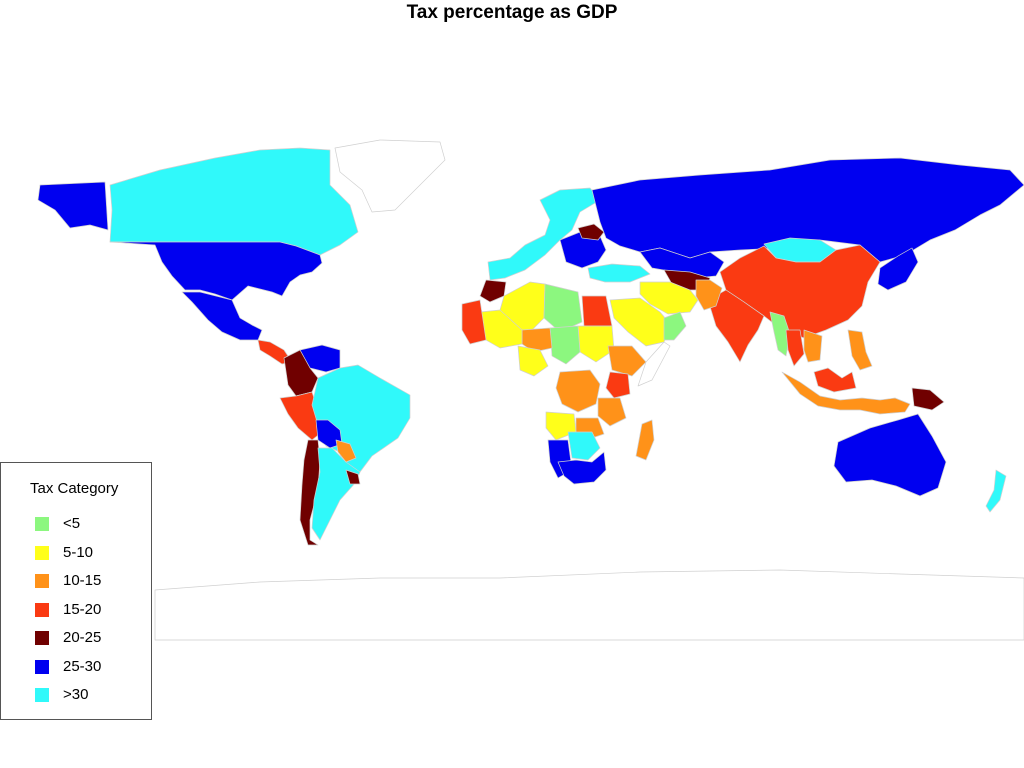  What do you see at coordinates (618, 385) in the screenshot?
I see `region-kenya` at bounding box center [618, 385].